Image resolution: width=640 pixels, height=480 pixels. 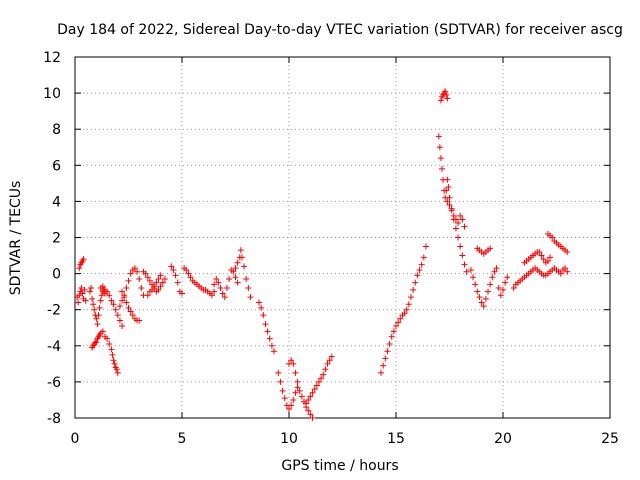 What do you see at coordinates (226, 283) in the screenshot?
I see `series-seg-k` at bounding box center [226, 283].